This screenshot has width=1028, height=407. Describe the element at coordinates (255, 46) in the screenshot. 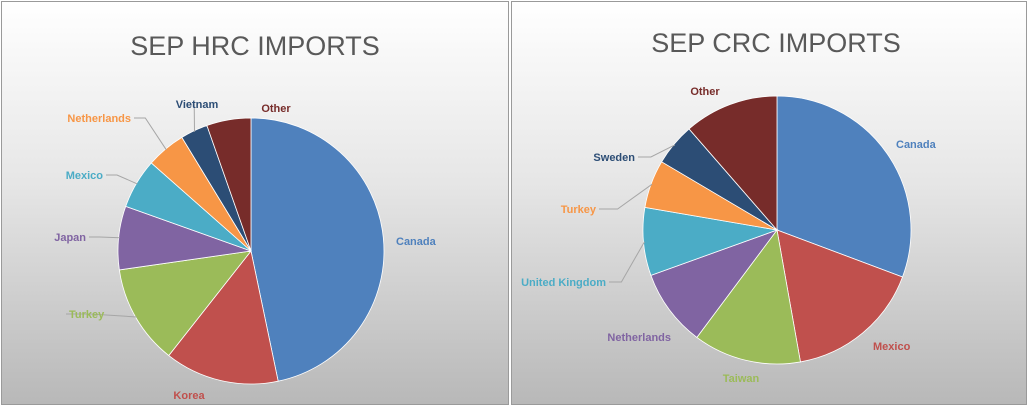

I see `chart-title: SEP HRC IMPORTS` at that location.